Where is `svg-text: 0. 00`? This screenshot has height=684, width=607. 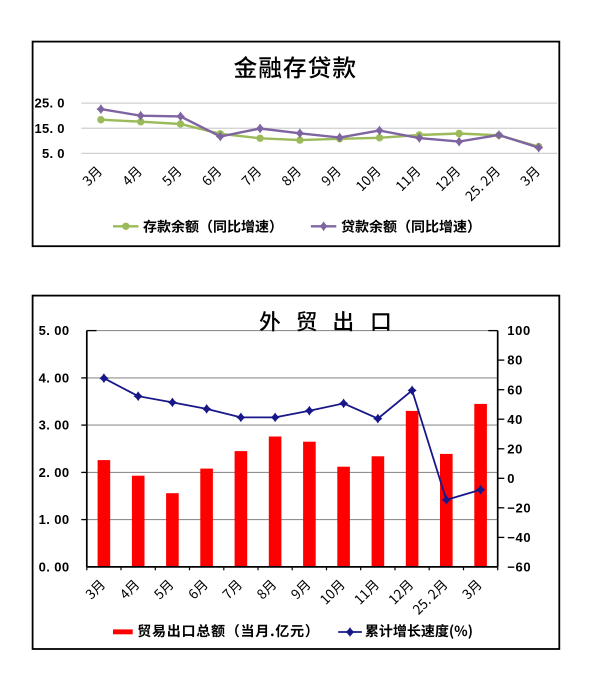
svg-text: 0. 00 is located at coordinates (54, 567).